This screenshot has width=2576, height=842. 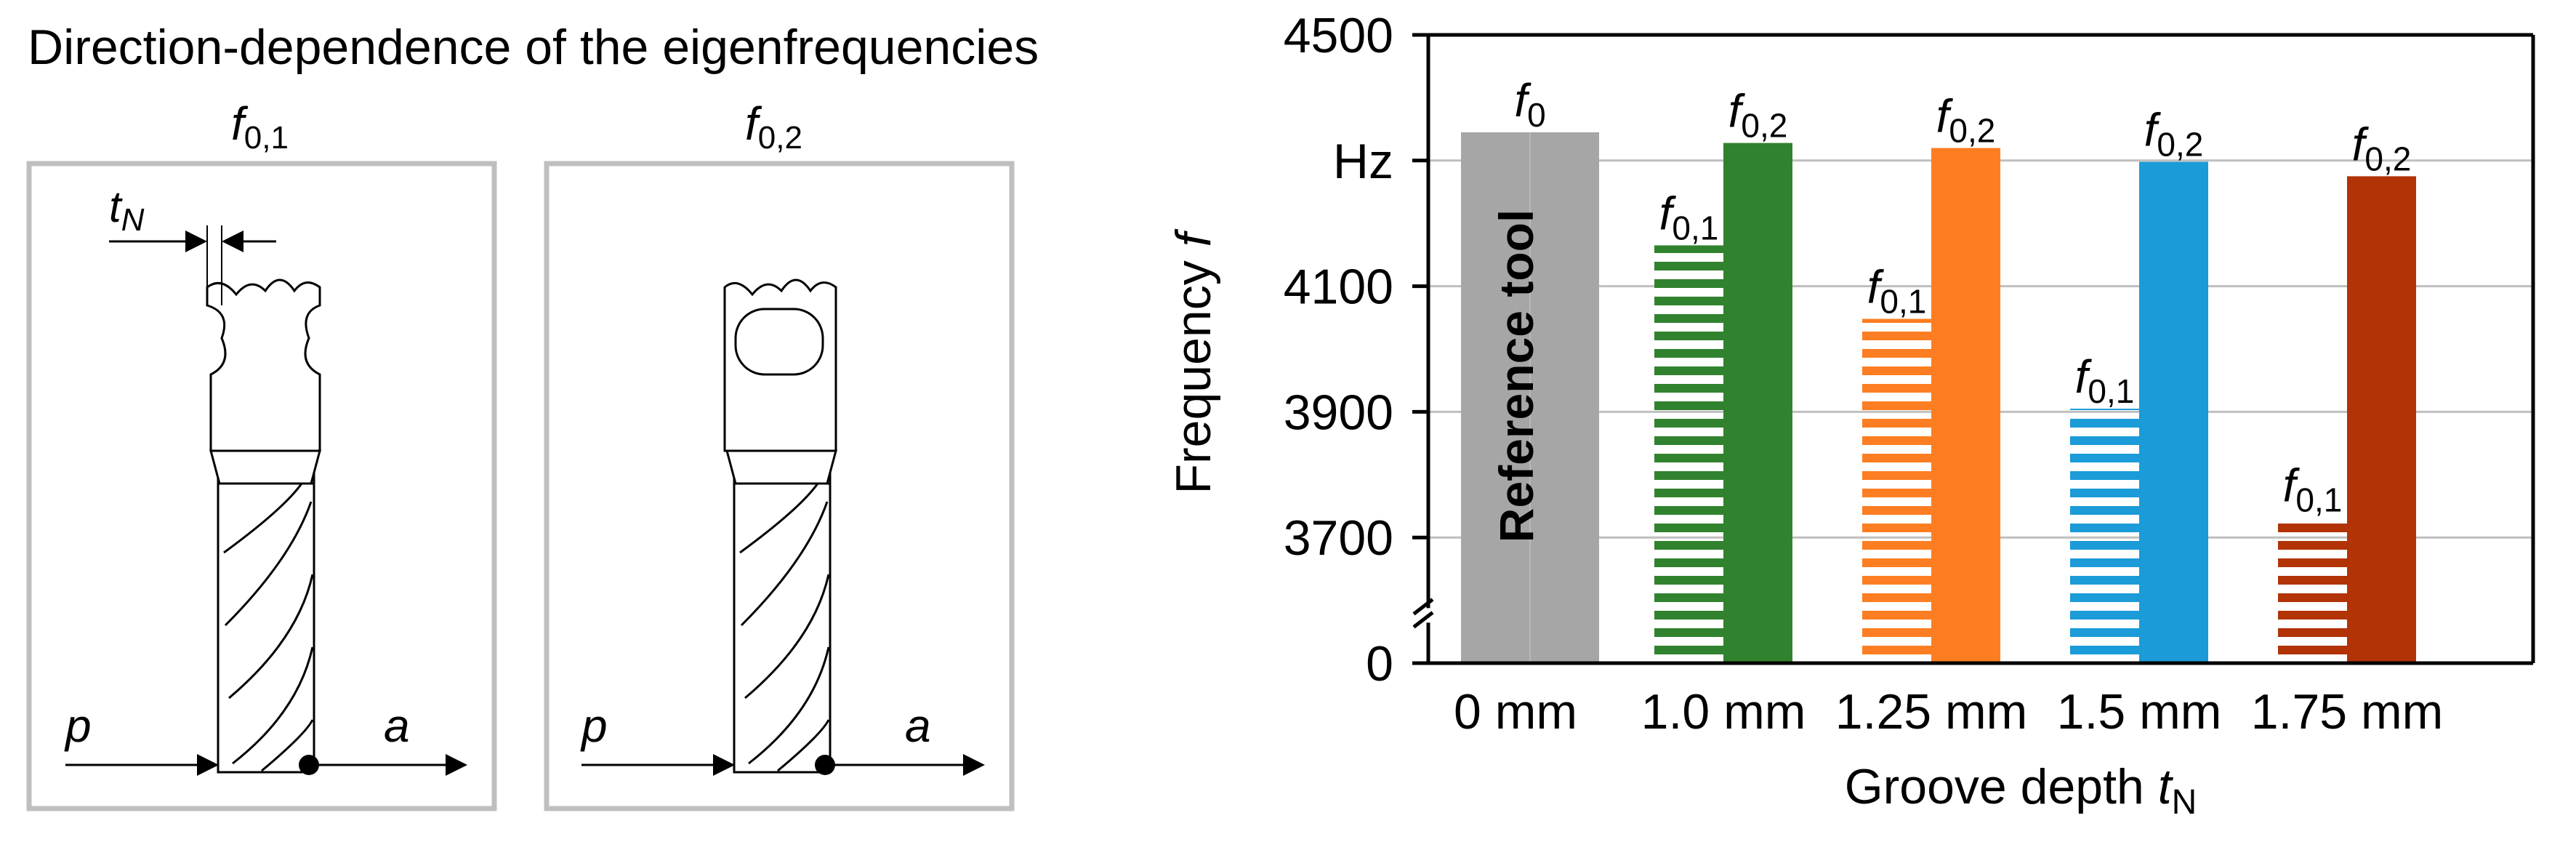 I want to click on diagram-f02-p-label: p, so click(x=594, y=725).